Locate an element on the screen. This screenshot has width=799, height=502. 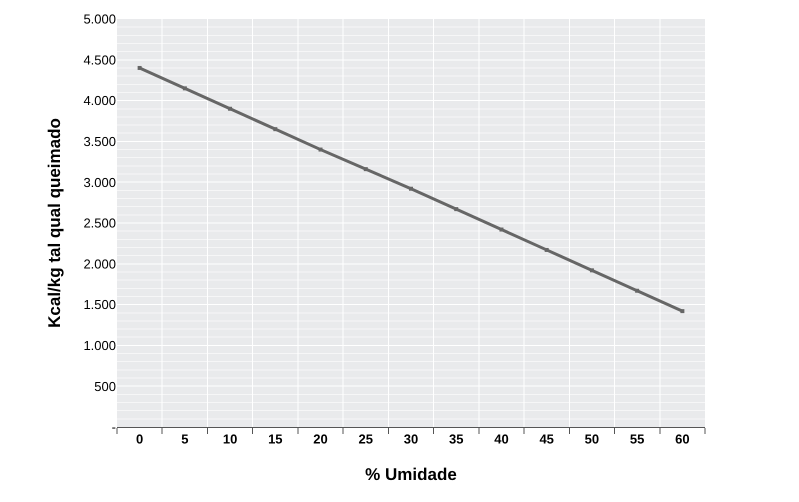
x-tick-label: 45 is located at coordinates (546, 439).